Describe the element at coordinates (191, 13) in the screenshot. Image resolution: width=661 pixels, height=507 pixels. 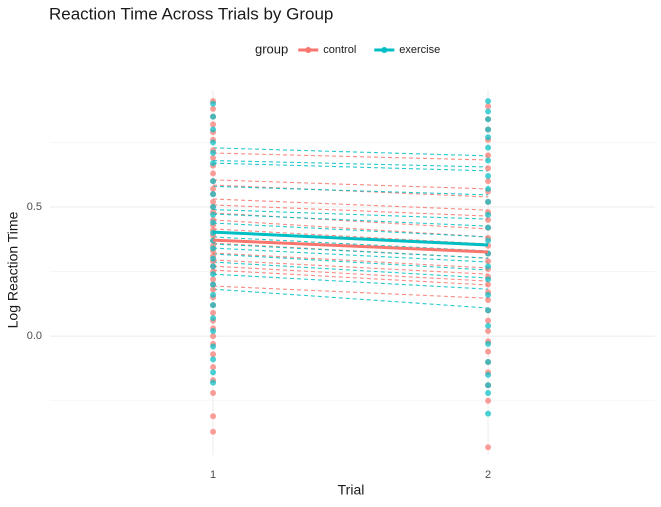
I see `chart-title: Reaction Time Across Trials by Group` at that location.